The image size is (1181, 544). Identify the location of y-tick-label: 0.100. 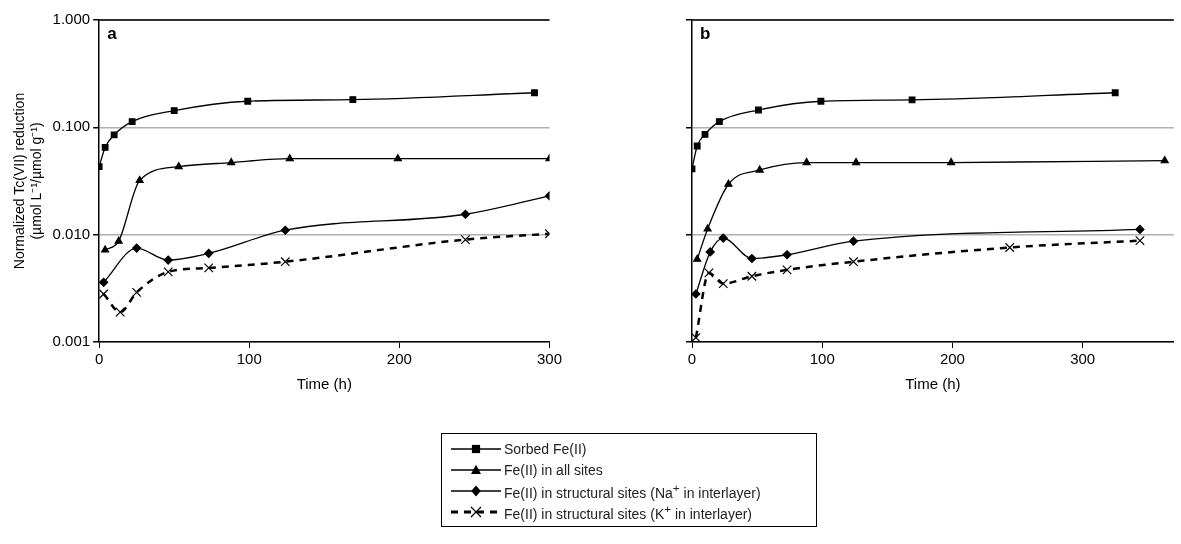
(71, 126).